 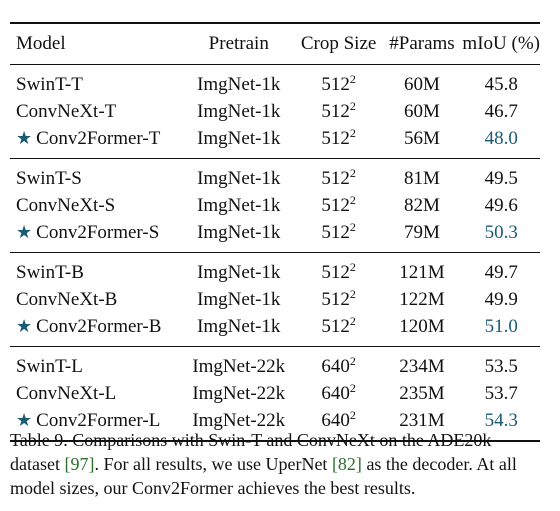 I want to click on cell-model: SwinT-T, so click(x=96, y=82).